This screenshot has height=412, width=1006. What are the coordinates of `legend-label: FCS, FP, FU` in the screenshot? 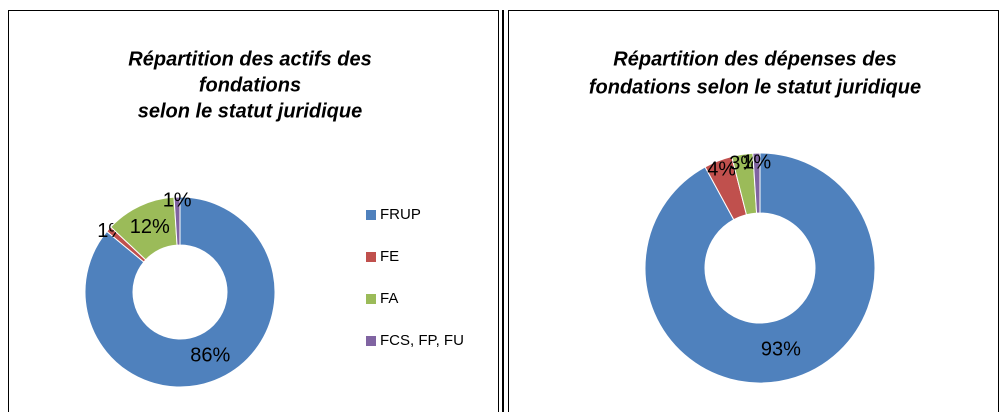 It's located at (422, 340).